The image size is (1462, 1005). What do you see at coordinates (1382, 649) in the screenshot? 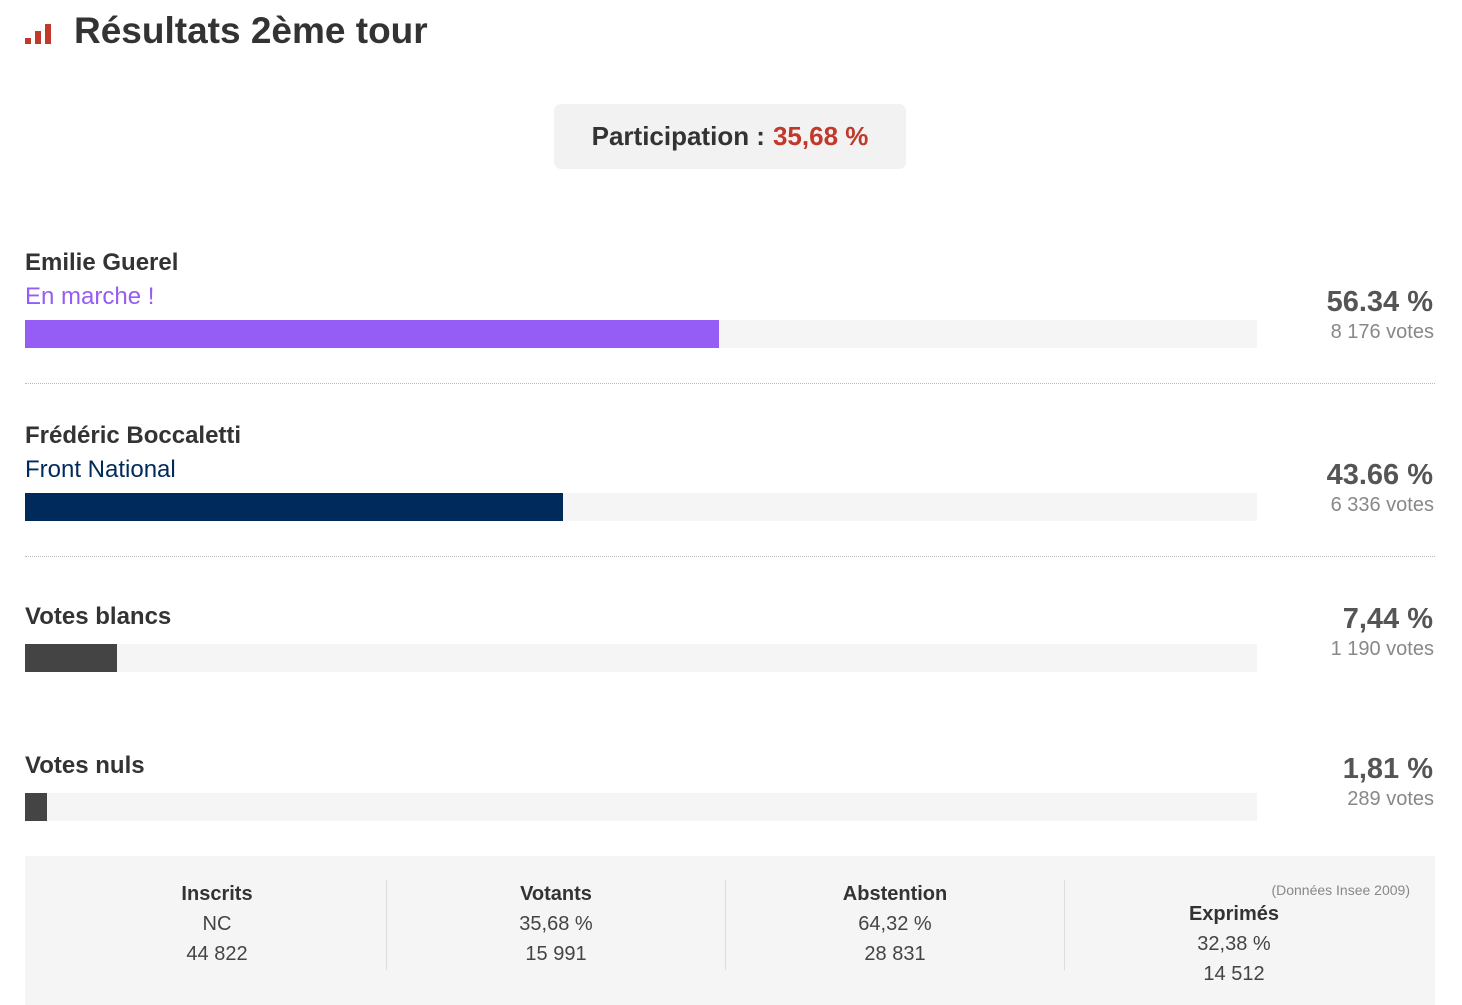
I see `votes-label: 1 190 votes` at bounding box center [1382, 649].